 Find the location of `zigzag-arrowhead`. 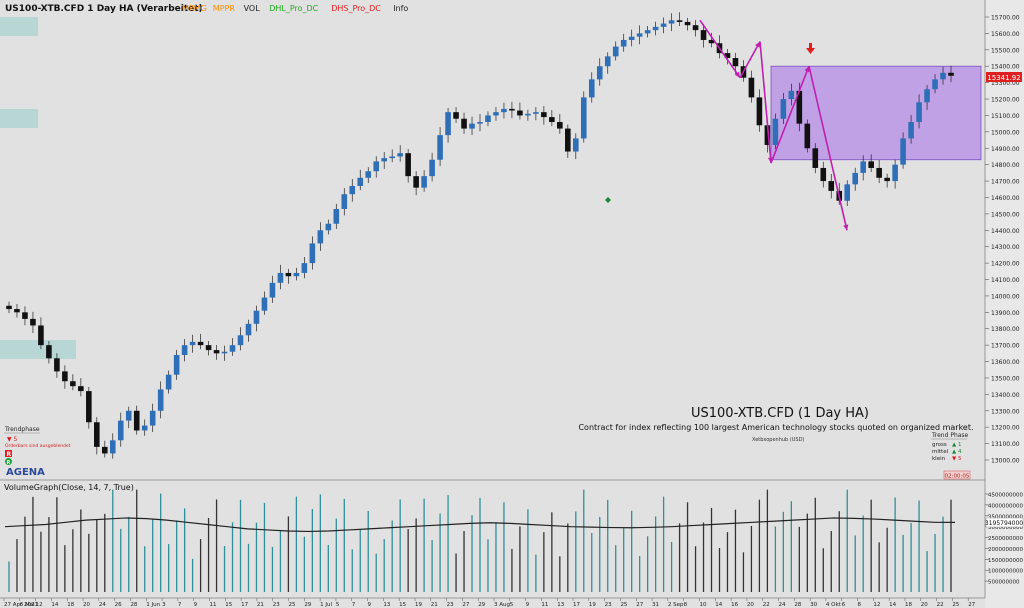

zigzag-arrowhead is located at coordinates (737, 74).